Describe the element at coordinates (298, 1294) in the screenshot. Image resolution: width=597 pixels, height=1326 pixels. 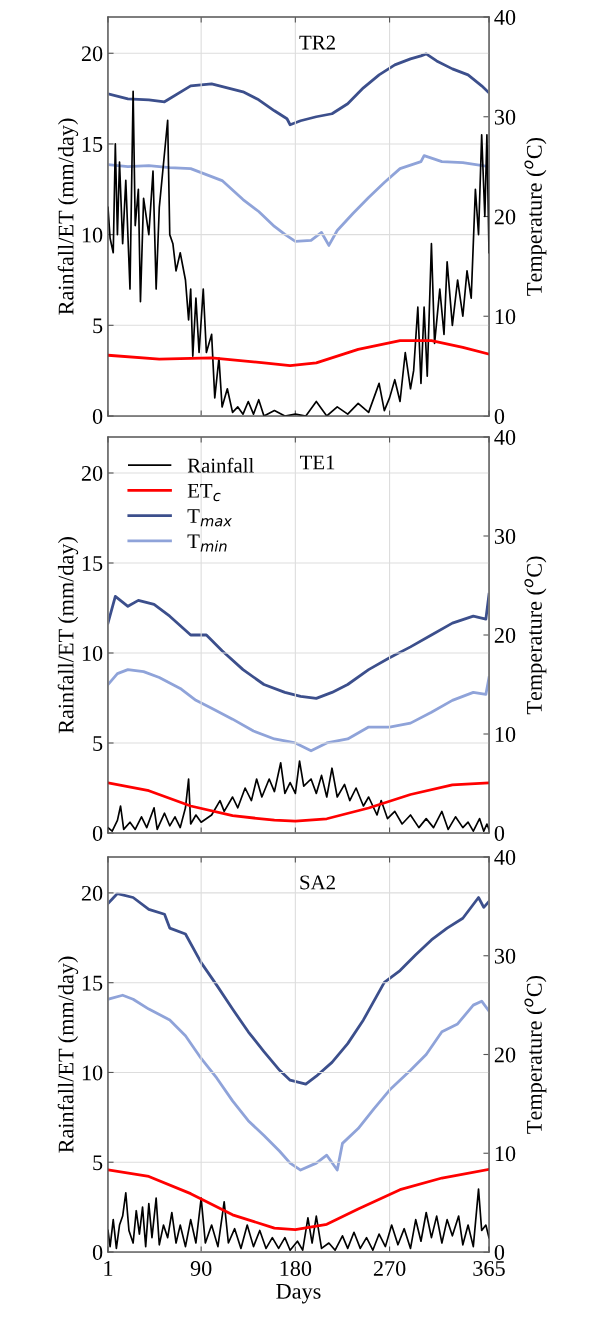
I see `x-axis-title: Days` at that location.